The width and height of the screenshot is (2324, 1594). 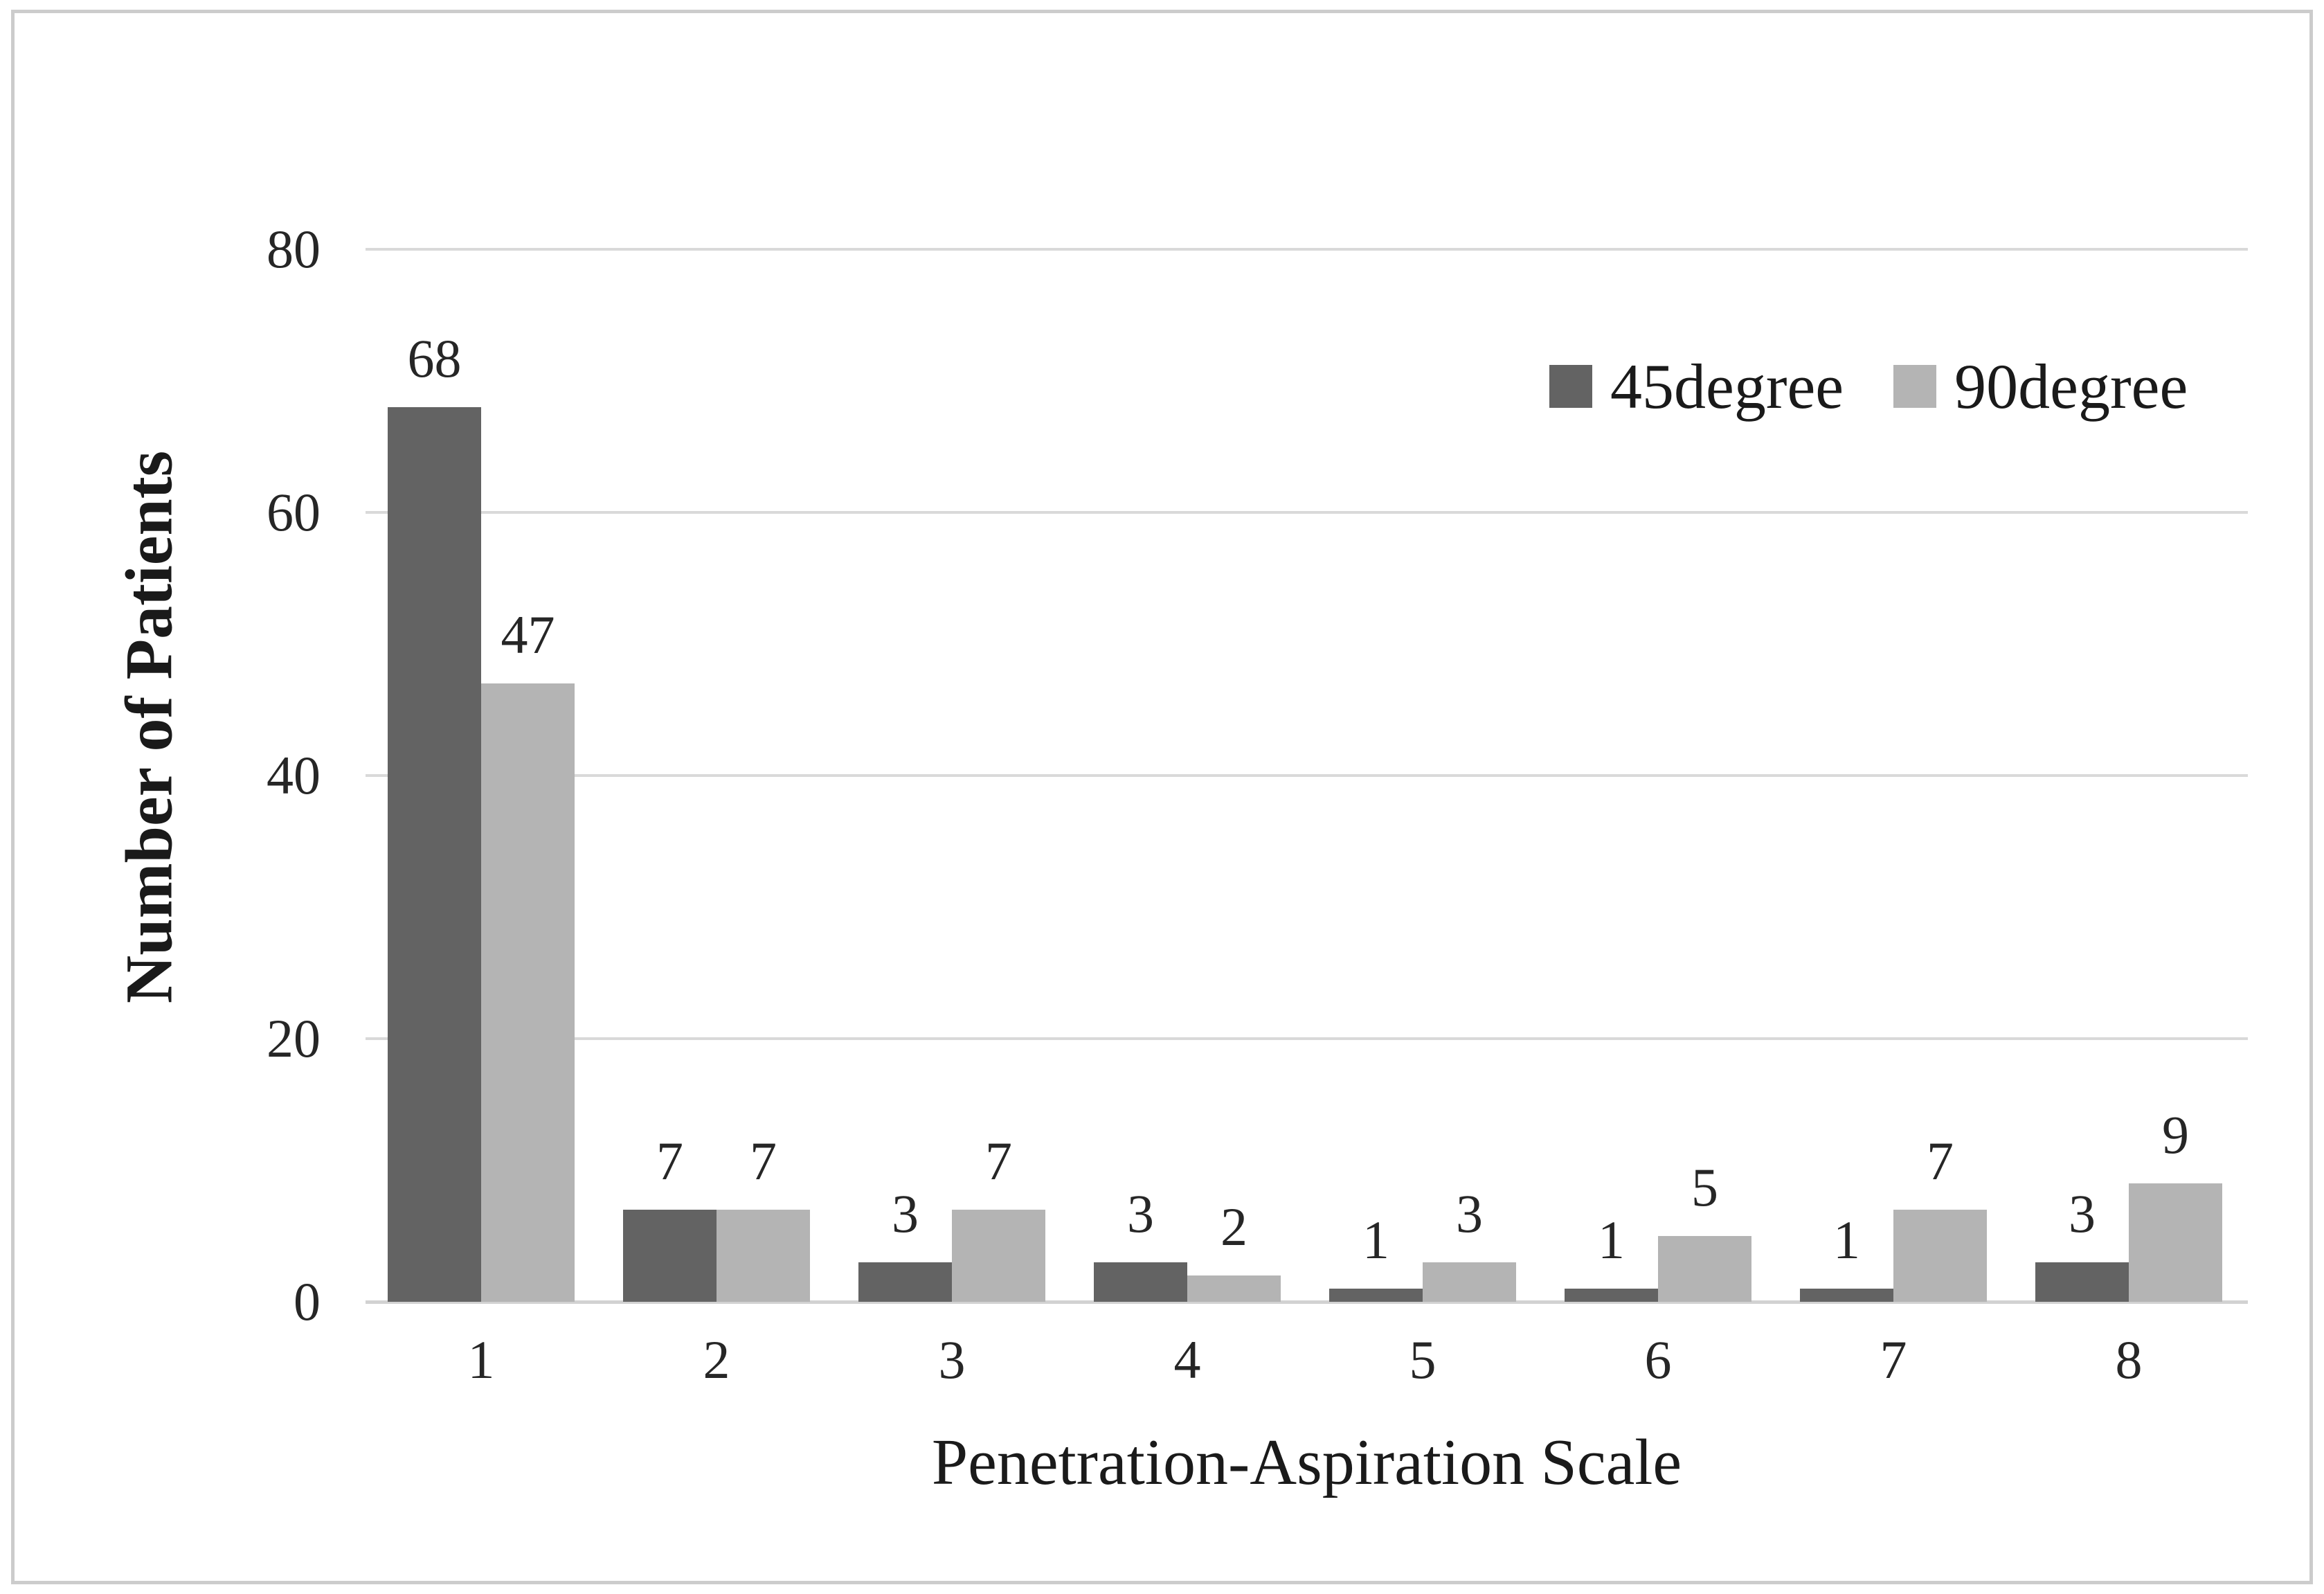 I want to click on y-tick-label-0: 0, so click(x=307, y=1301).